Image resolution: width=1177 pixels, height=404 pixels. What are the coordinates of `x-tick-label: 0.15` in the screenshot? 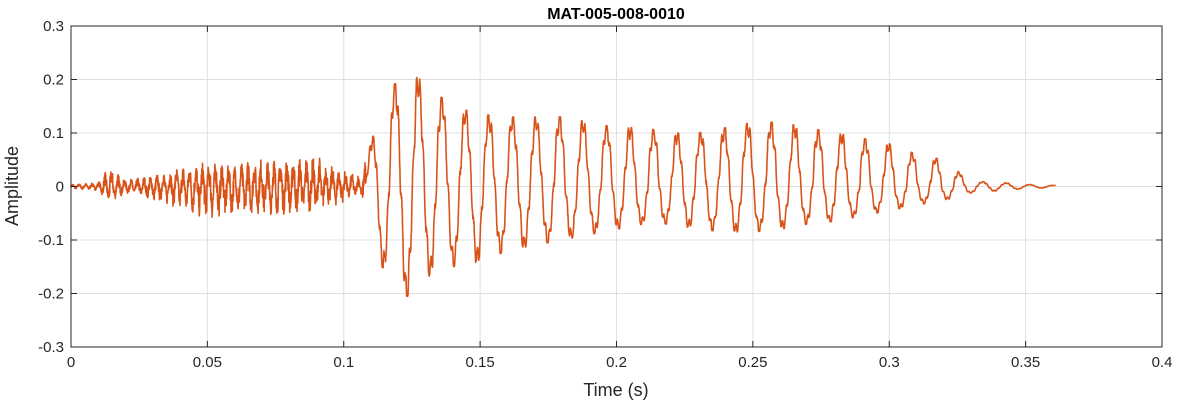 It's located at (480, 362).